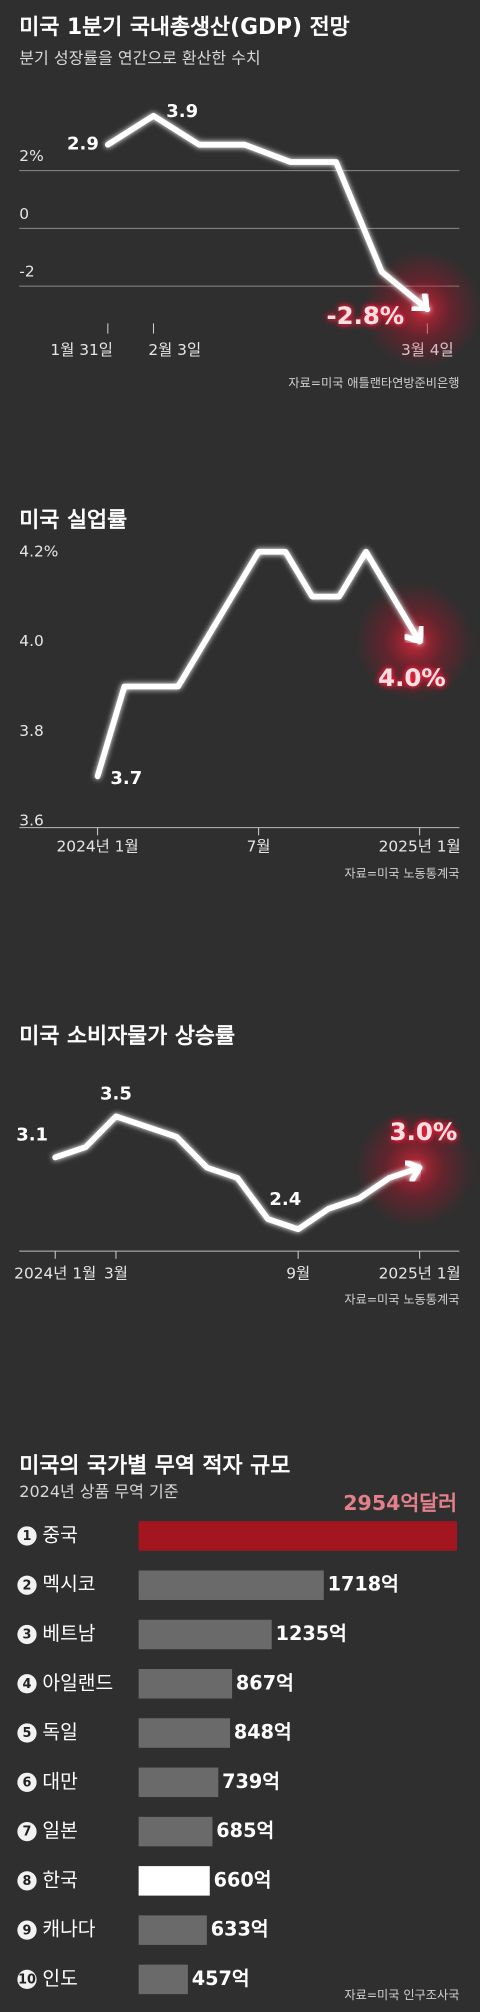  What do you see at coordinates (59, 1830) in the screenshot?
I see `category-label: 일본` at bounding box center [59, 1830].